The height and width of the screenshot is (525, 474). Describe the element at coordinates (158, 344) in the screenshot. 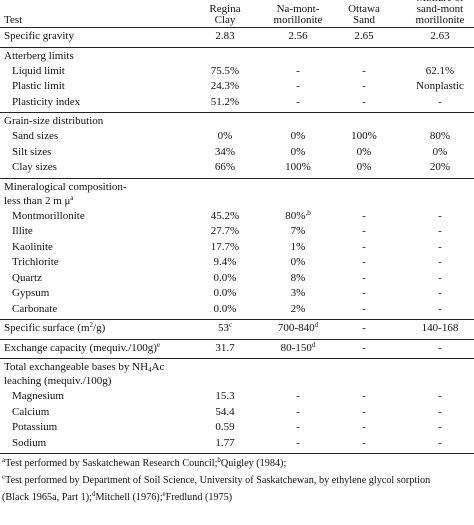

I see `text-run: e` at that location.